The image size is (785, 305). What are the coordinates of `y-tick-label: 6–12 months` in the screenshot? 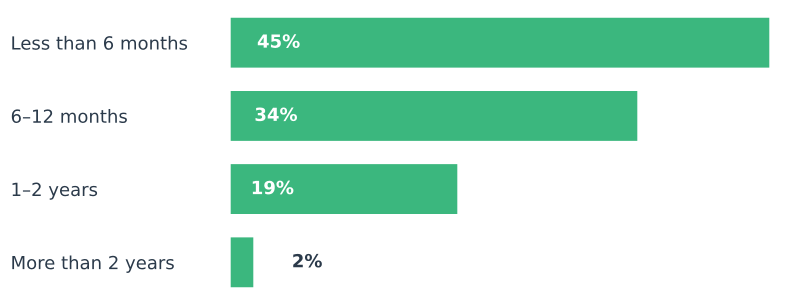 It's located at (69, 116).